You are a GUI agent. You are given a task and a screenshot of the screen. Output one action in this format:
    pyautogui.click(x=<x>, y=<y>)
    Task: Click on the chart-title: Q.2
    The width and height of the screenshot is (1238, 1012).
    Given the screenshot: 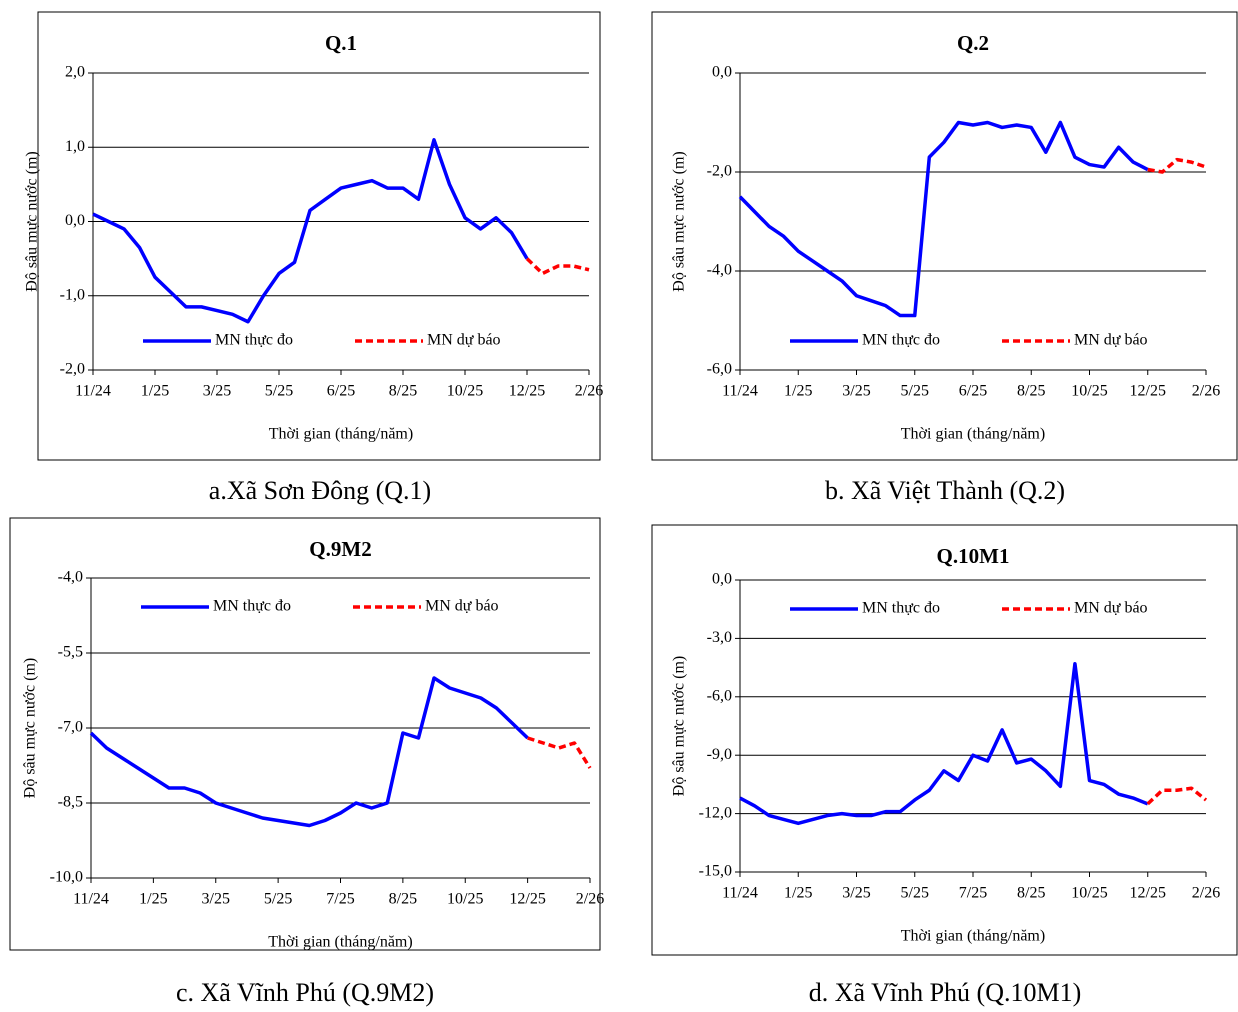 What is the action you would take?
    pyautogui.click(x=973, y=43)
    